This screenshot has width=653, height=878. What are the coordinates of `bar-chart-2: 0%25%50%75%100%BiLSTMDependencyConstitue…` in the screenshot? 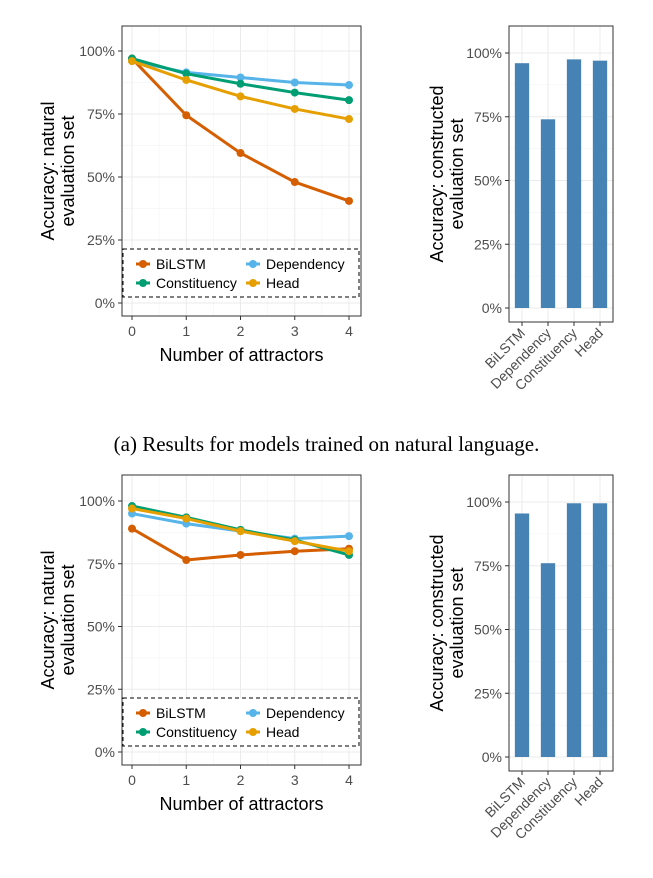 It's located at (520, 658).